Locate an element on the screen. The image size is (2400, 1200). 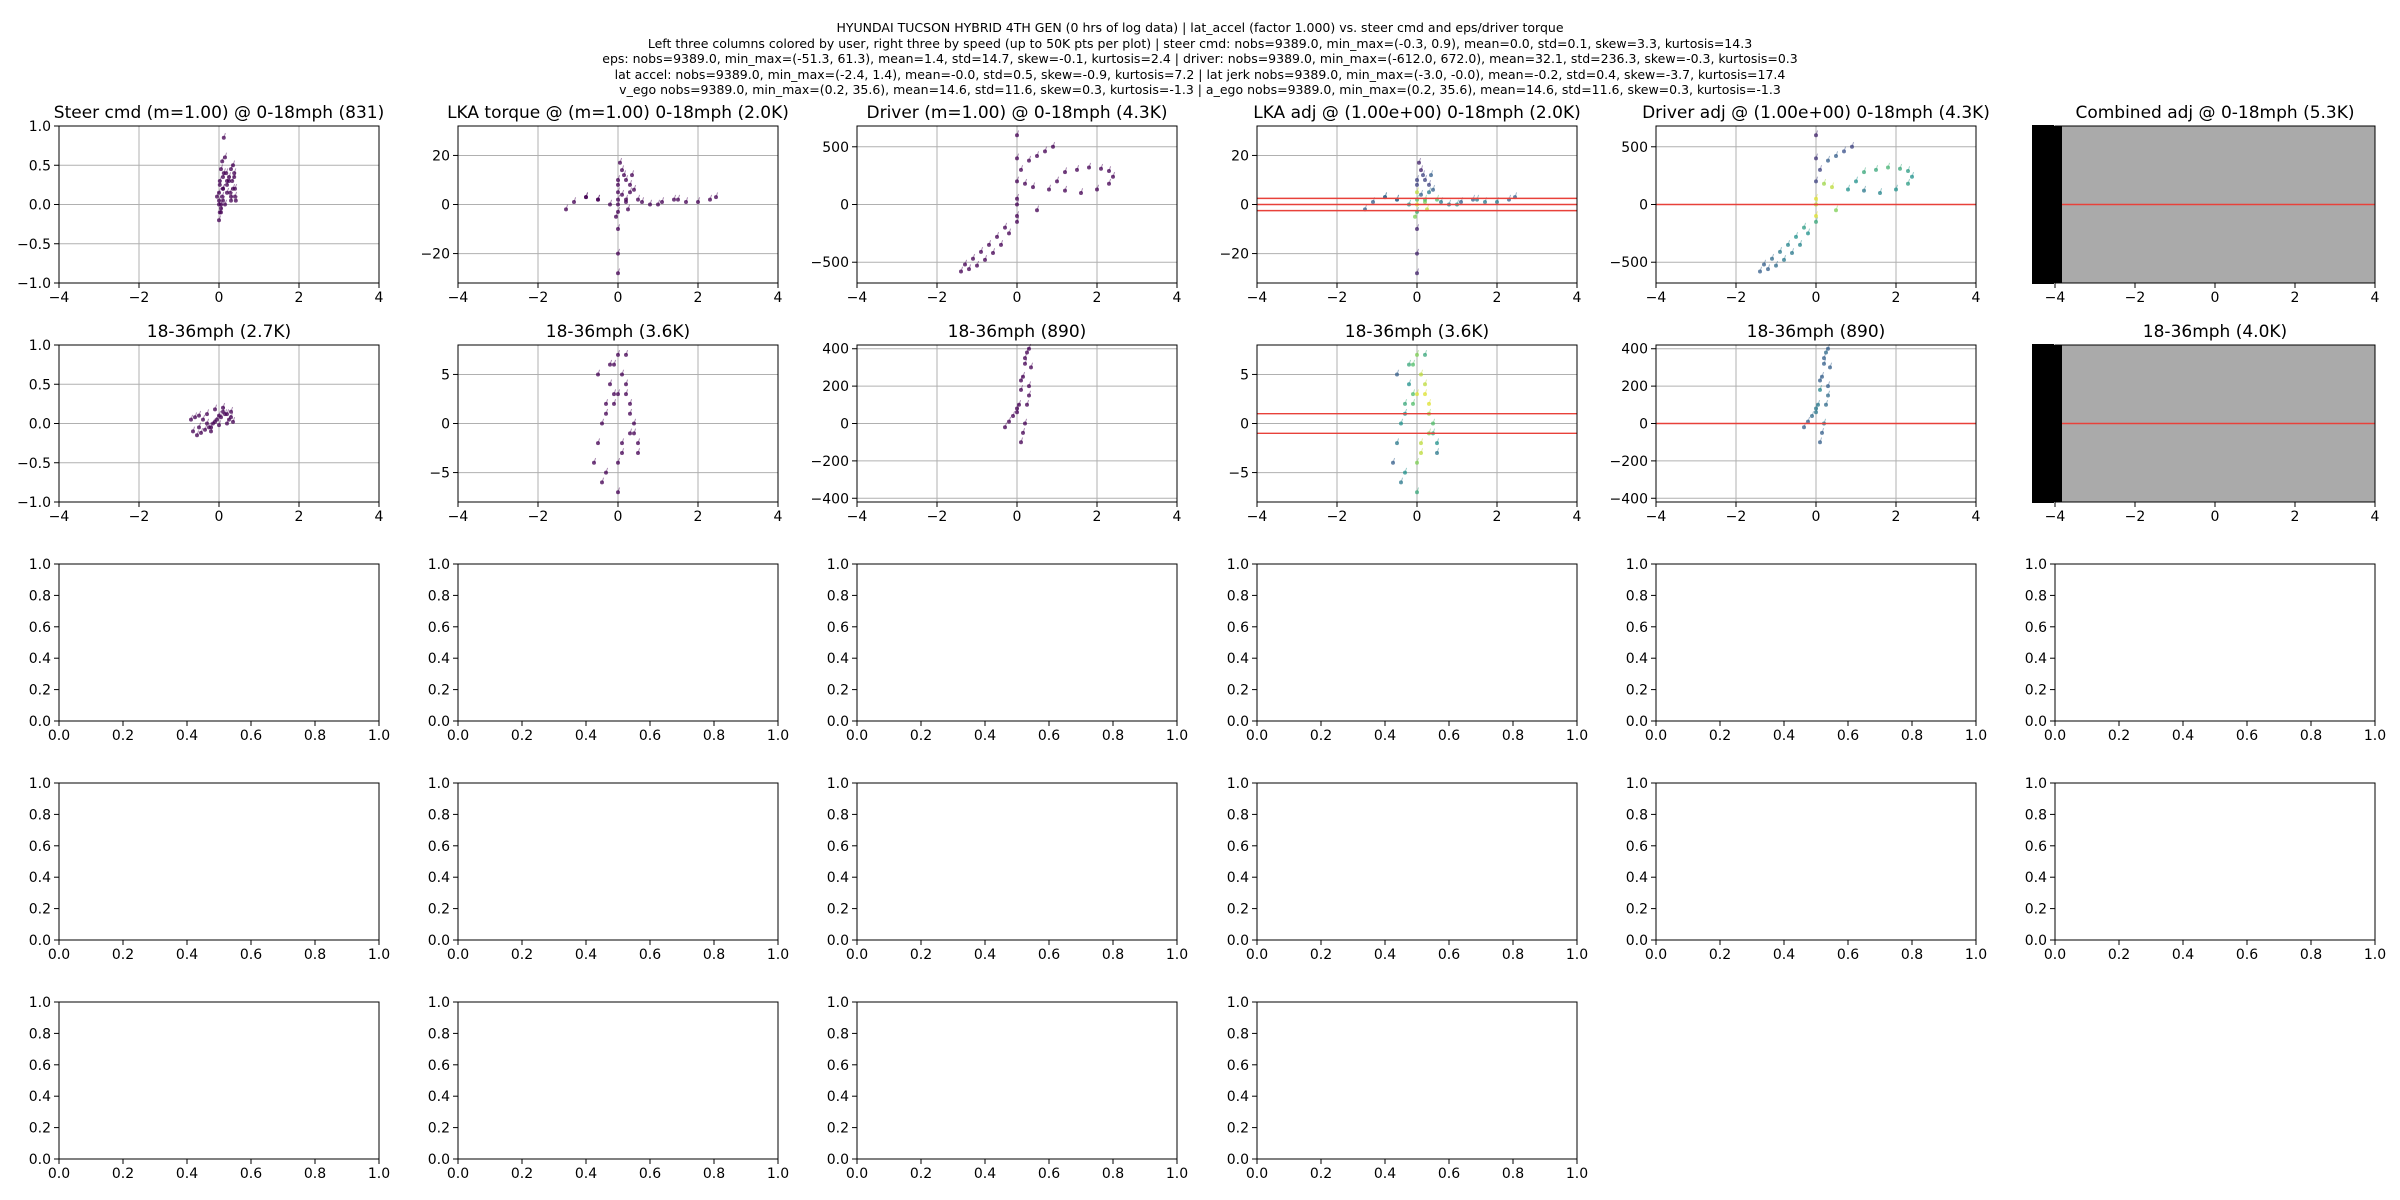
y-tick-label: 0.5 is located at coordinates (40, 385).